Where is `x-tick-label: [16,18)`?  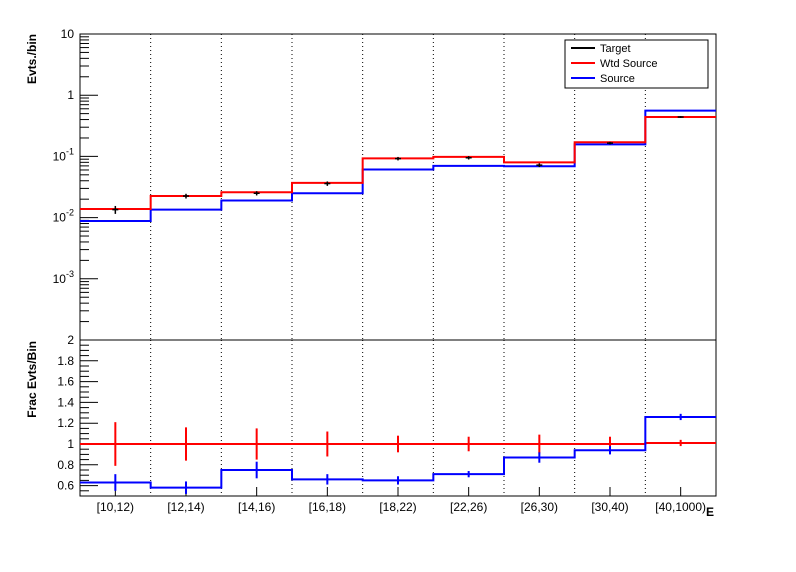 x-tick-label: [16,18) is located at coordinates (327, 507).